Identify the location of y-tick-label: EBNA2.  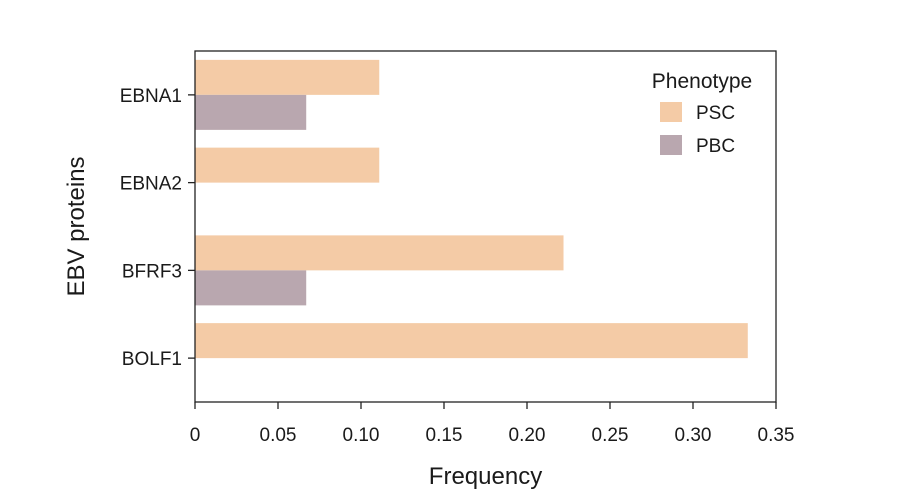
(151, 184).